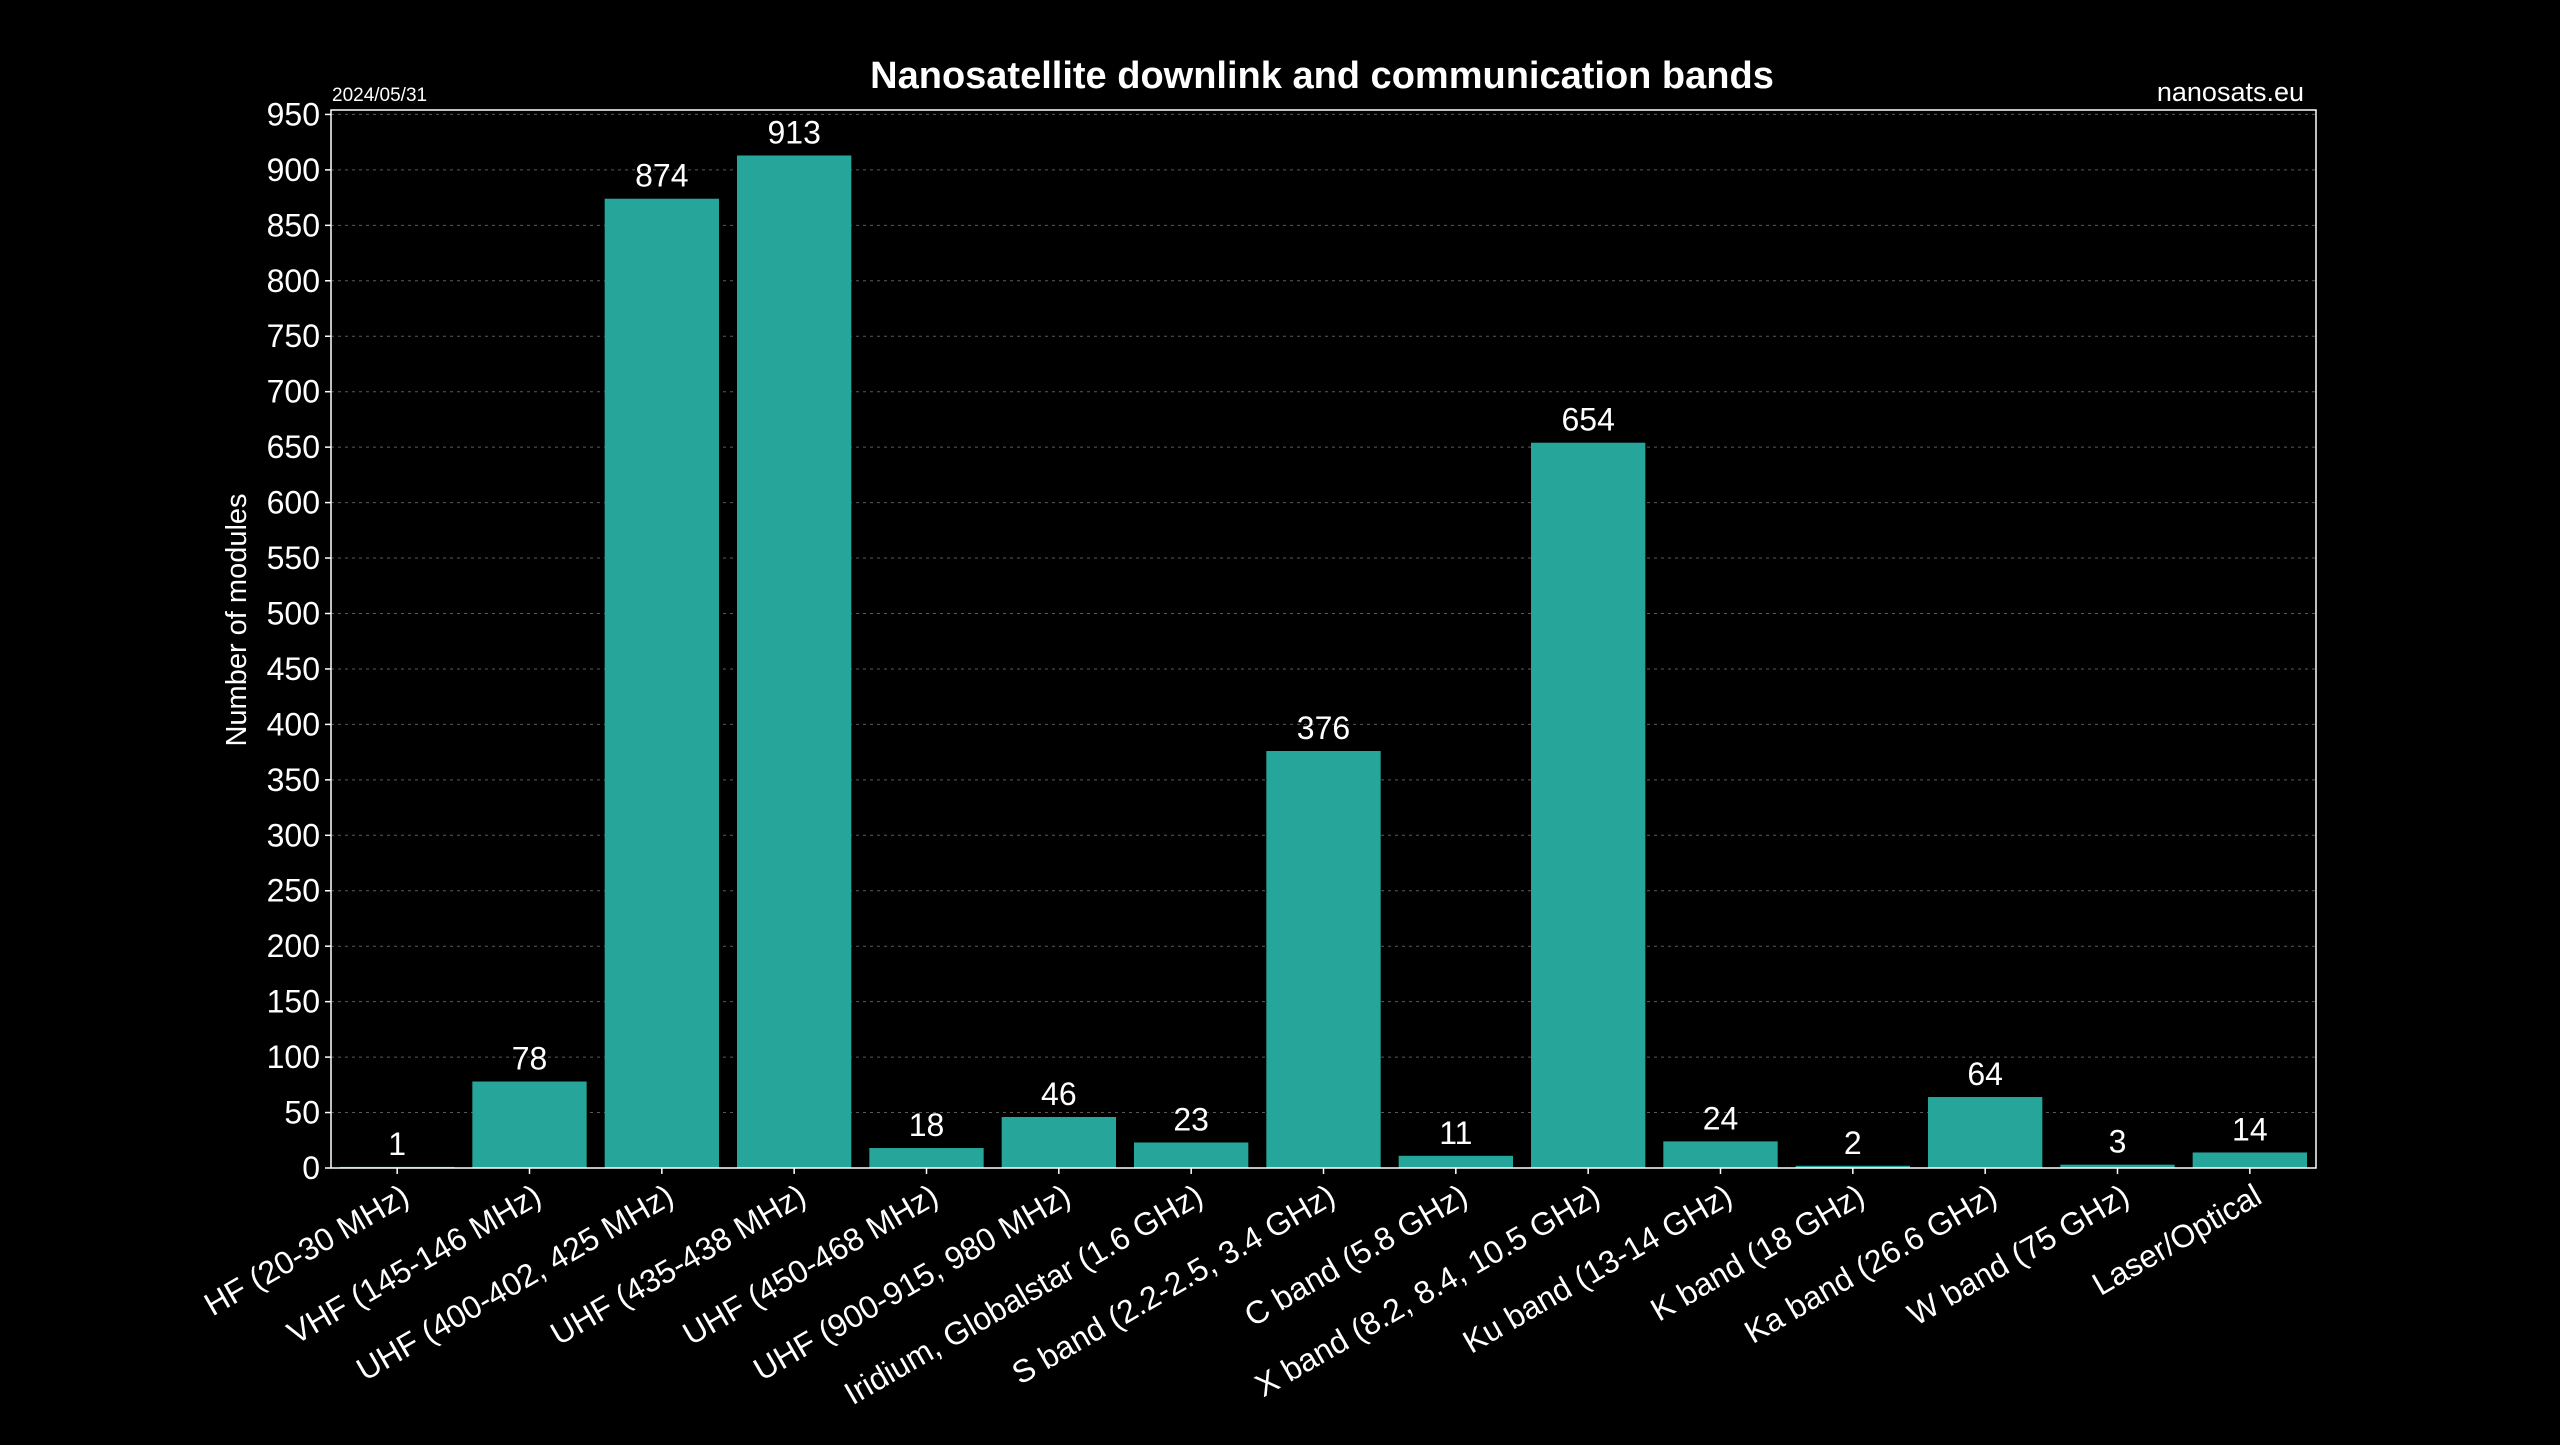 The height and width of the screenshot is (1445, 2560). I want to click on value-label: 874, so click(661, 176).